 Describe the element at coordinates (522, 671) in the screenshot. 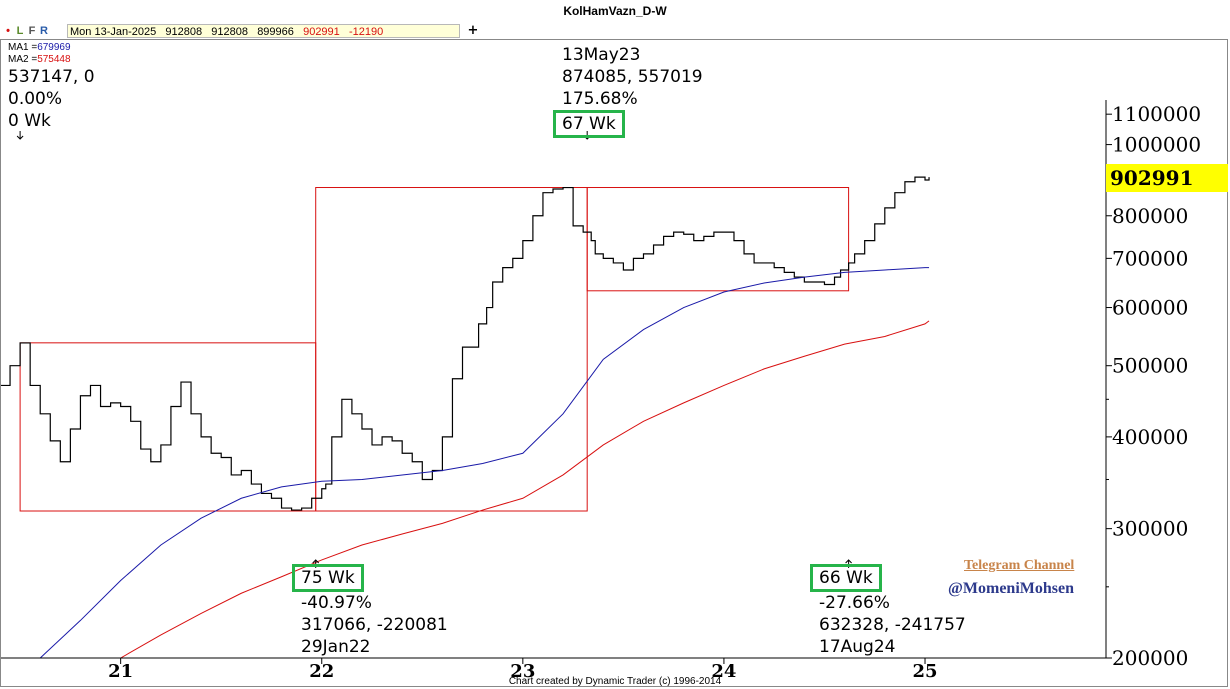

I see `x-tick-label: 23` at that location.